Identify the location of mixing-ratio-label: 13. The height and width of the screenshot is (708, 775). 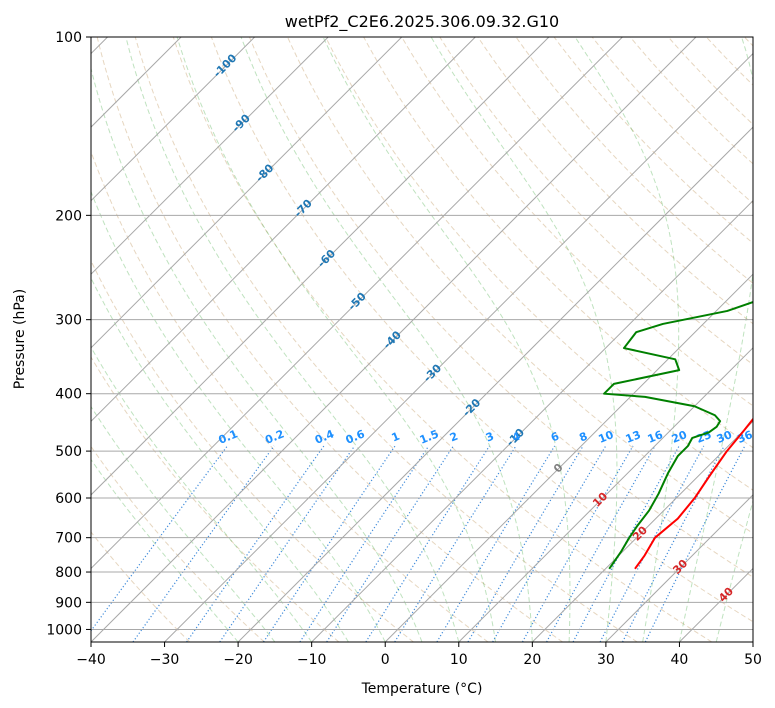
(633, 437).